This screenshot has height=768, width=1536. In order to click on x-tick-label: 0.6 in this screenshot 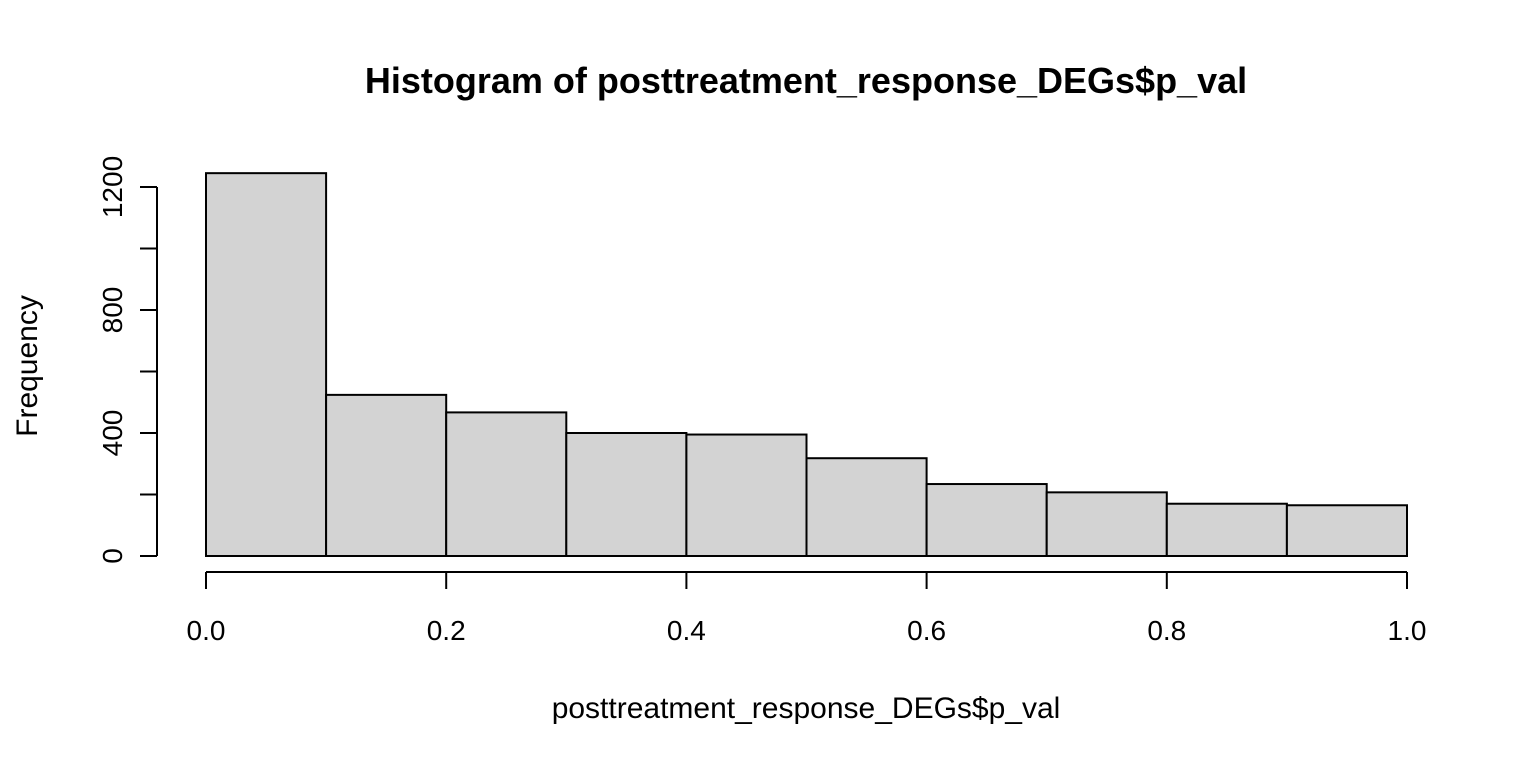, I will do `click(926, 630)`.